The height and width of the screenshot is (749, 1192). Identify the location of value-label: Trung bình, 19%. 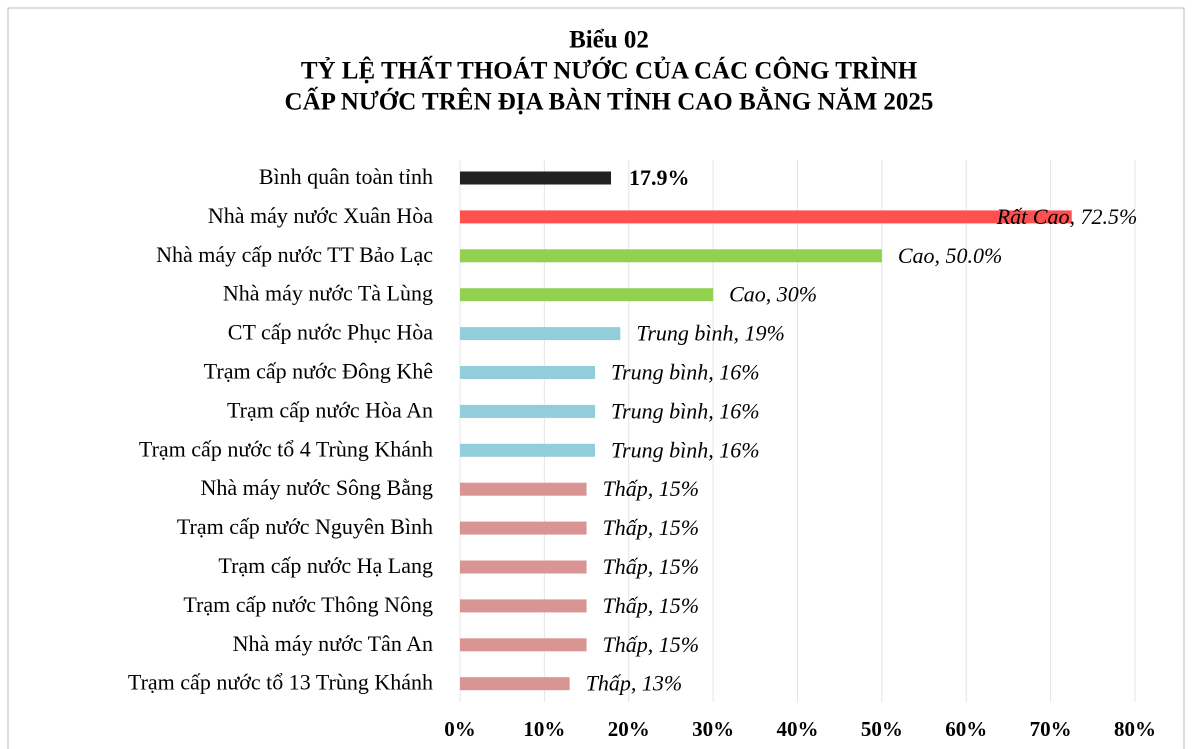
(710, 333).